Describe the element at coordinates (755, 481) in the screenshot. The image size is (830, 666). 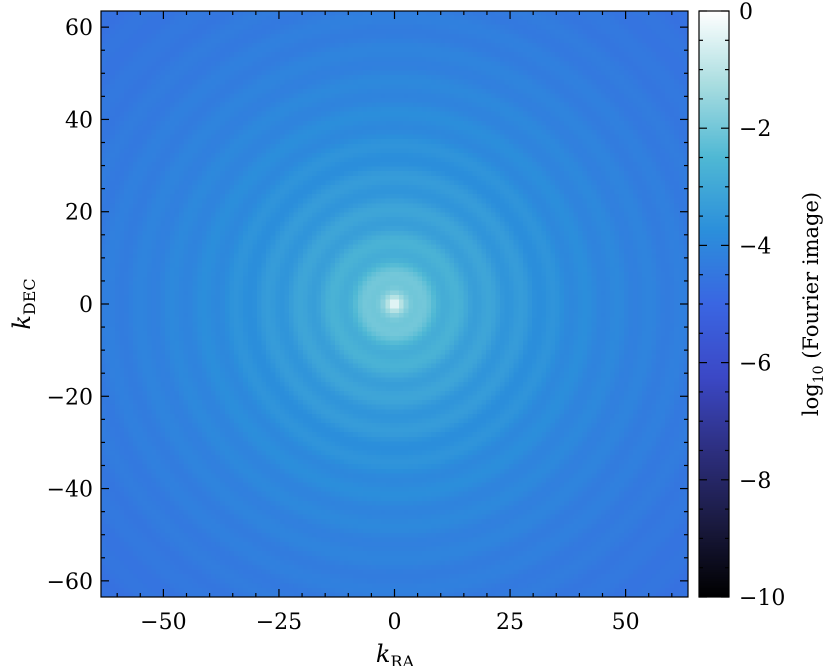
I see `colorbar-tick-label: −8` at that location.